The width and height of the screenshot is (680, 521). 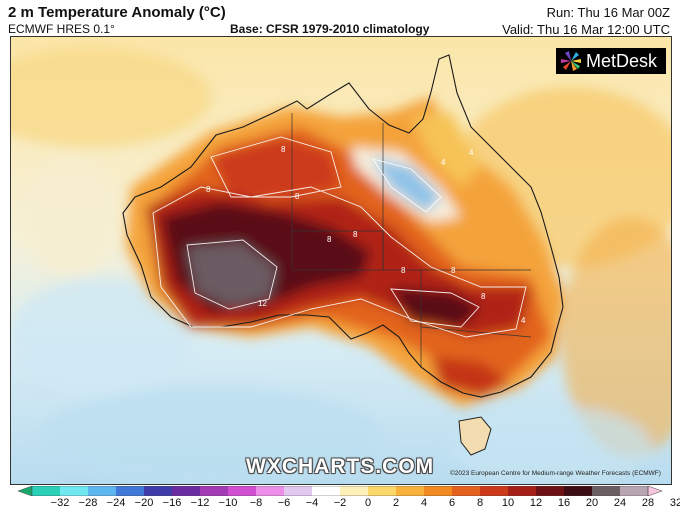 I want to click on colorbar-tick-label: 20, so click(x=592, y=503).